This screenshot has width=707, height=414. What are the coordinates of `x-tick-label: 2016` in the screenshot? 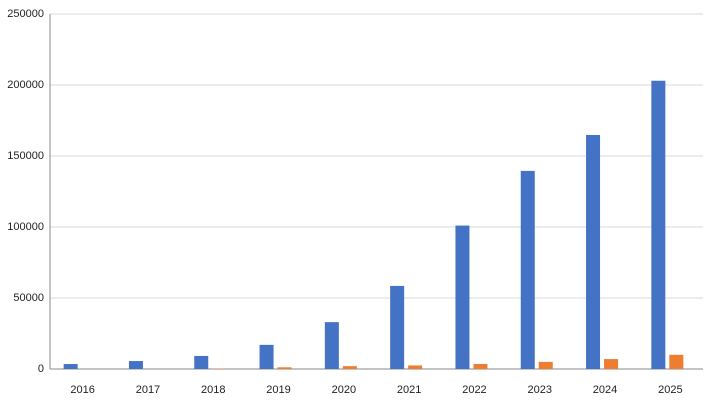 It's located at (82, 390).